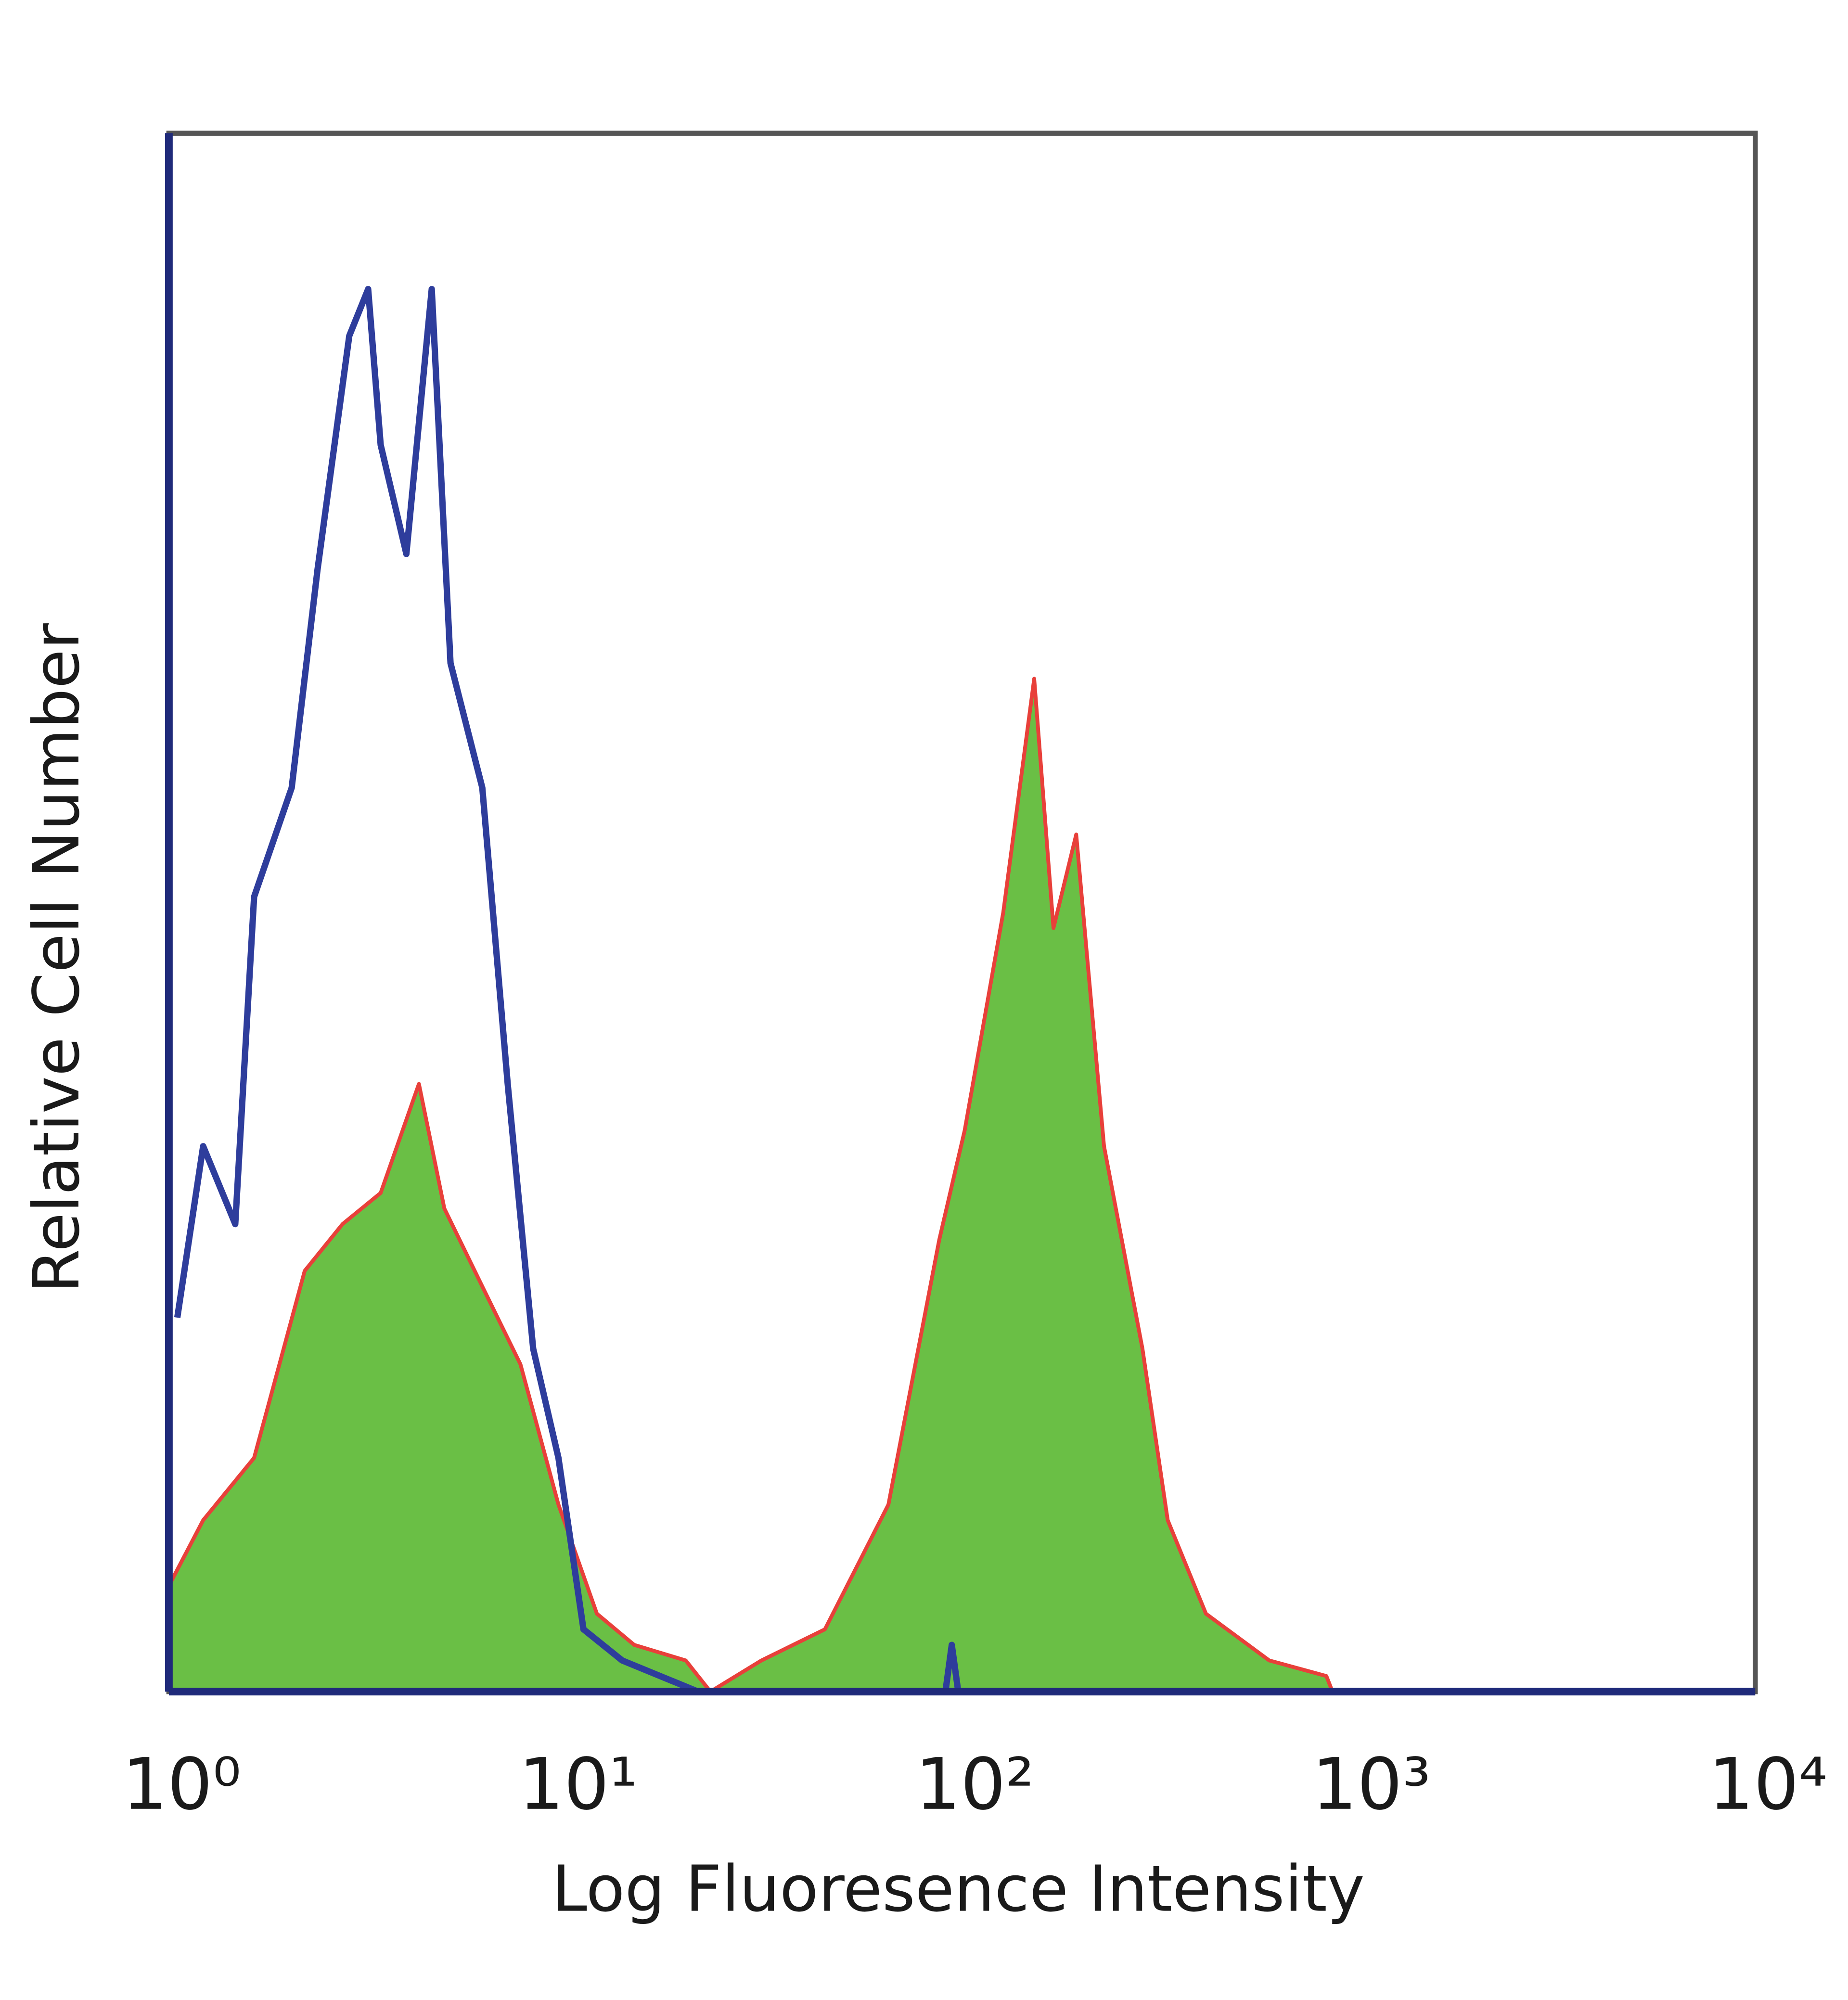 The image size is (1848, 2000). I want to click on x-tick-label: 10¹, so click(578, 1784).